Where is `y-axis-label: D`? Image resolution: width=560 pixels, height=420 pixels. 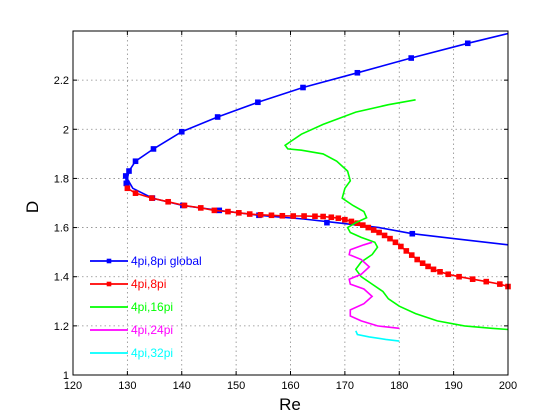 y-axis-label: D is located at coordinates (32, 207).